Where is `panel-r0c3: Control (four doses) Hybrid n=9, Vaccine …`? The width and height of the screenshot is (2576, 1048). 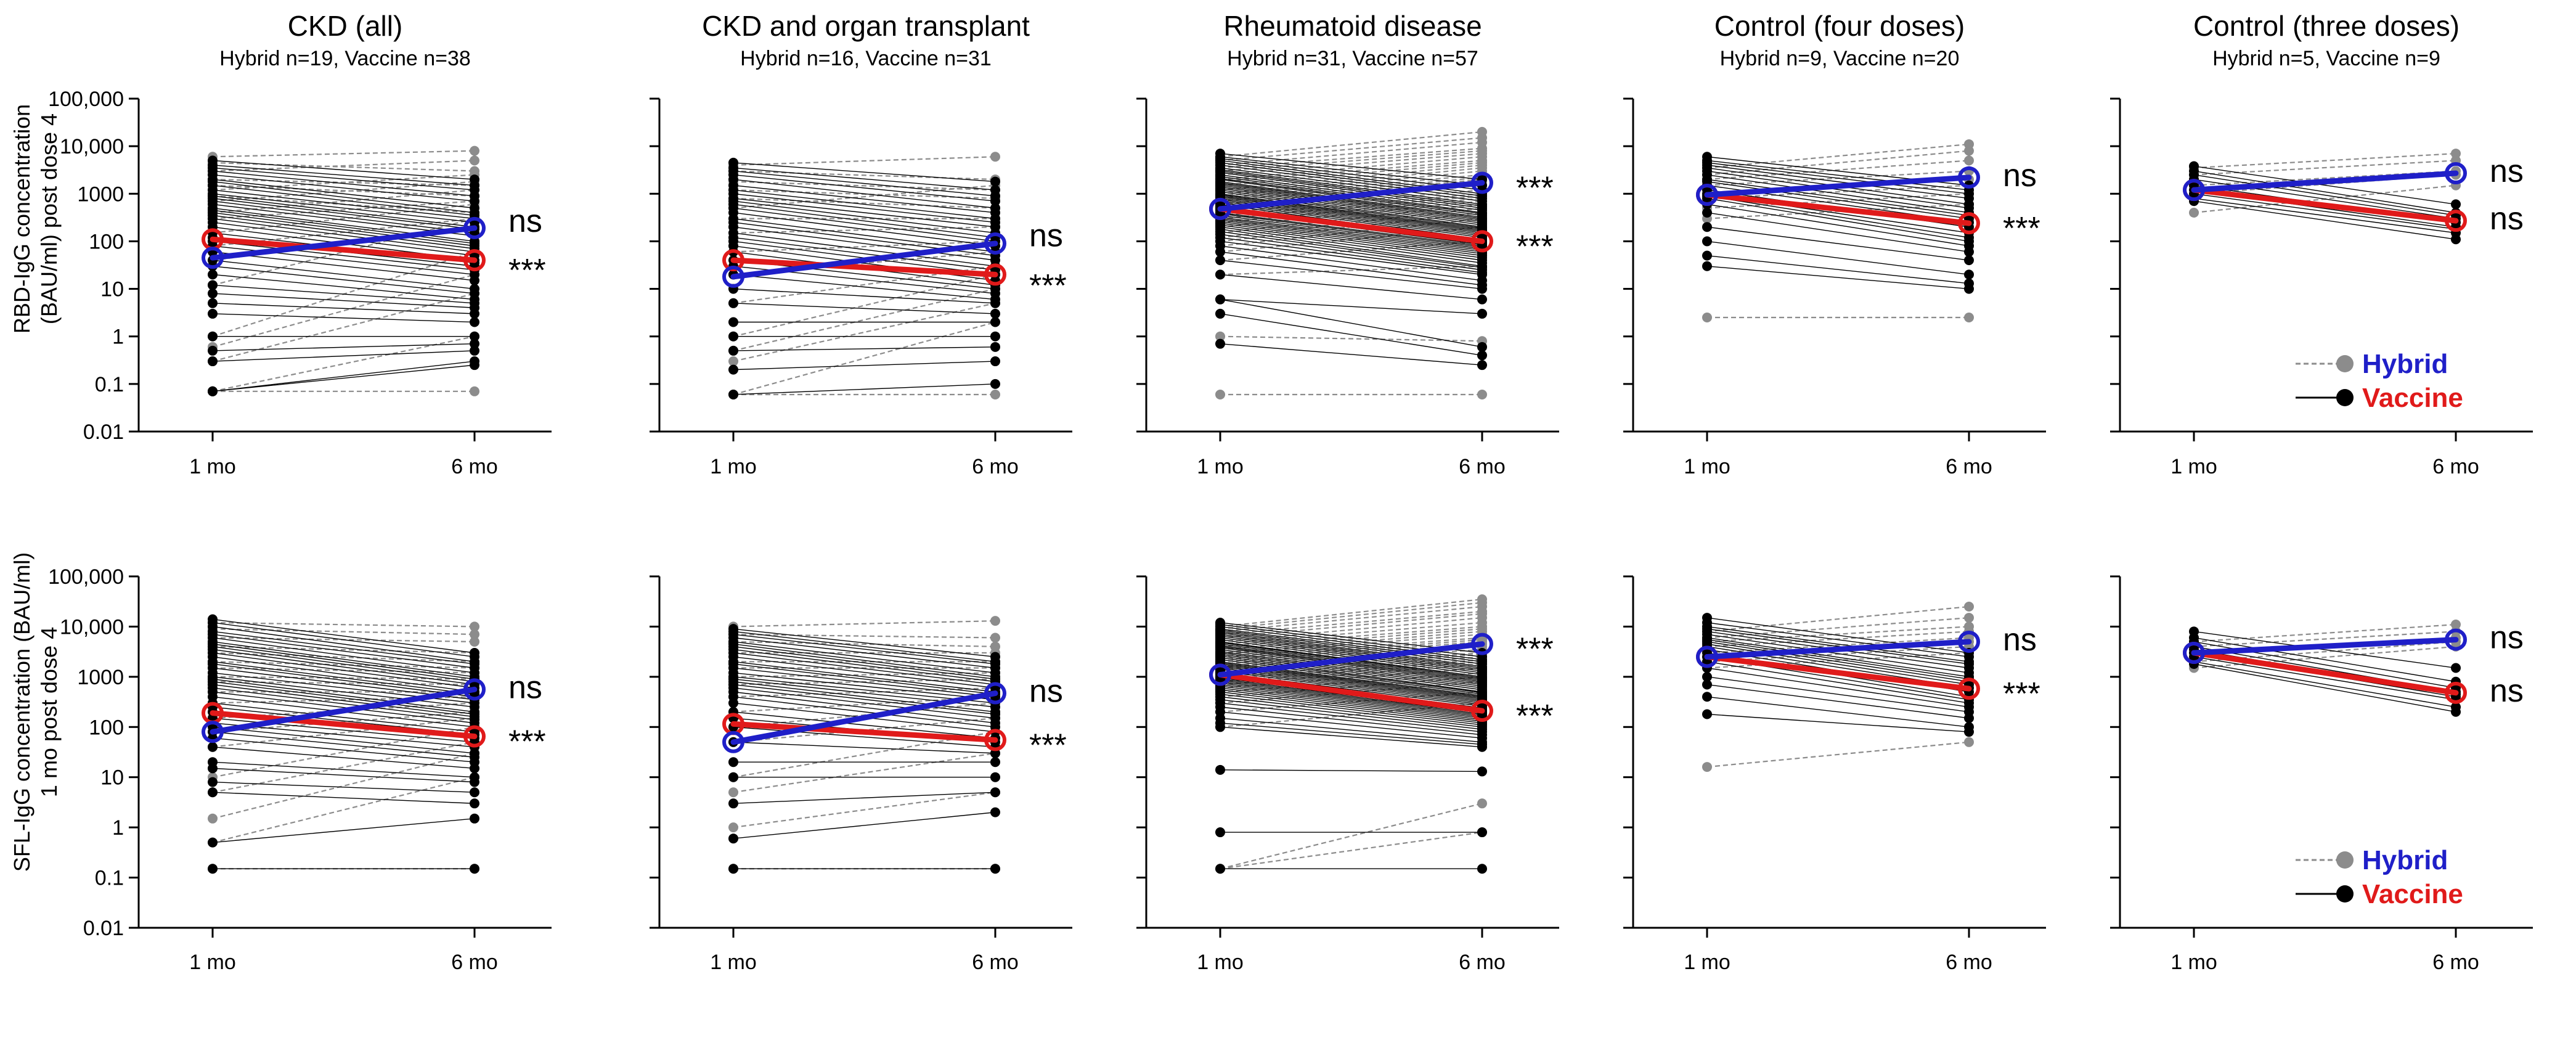
panel-r0c3: Control (four doses) Hybrid n=9, Vaccine … is located at coordinates (1834, 244).